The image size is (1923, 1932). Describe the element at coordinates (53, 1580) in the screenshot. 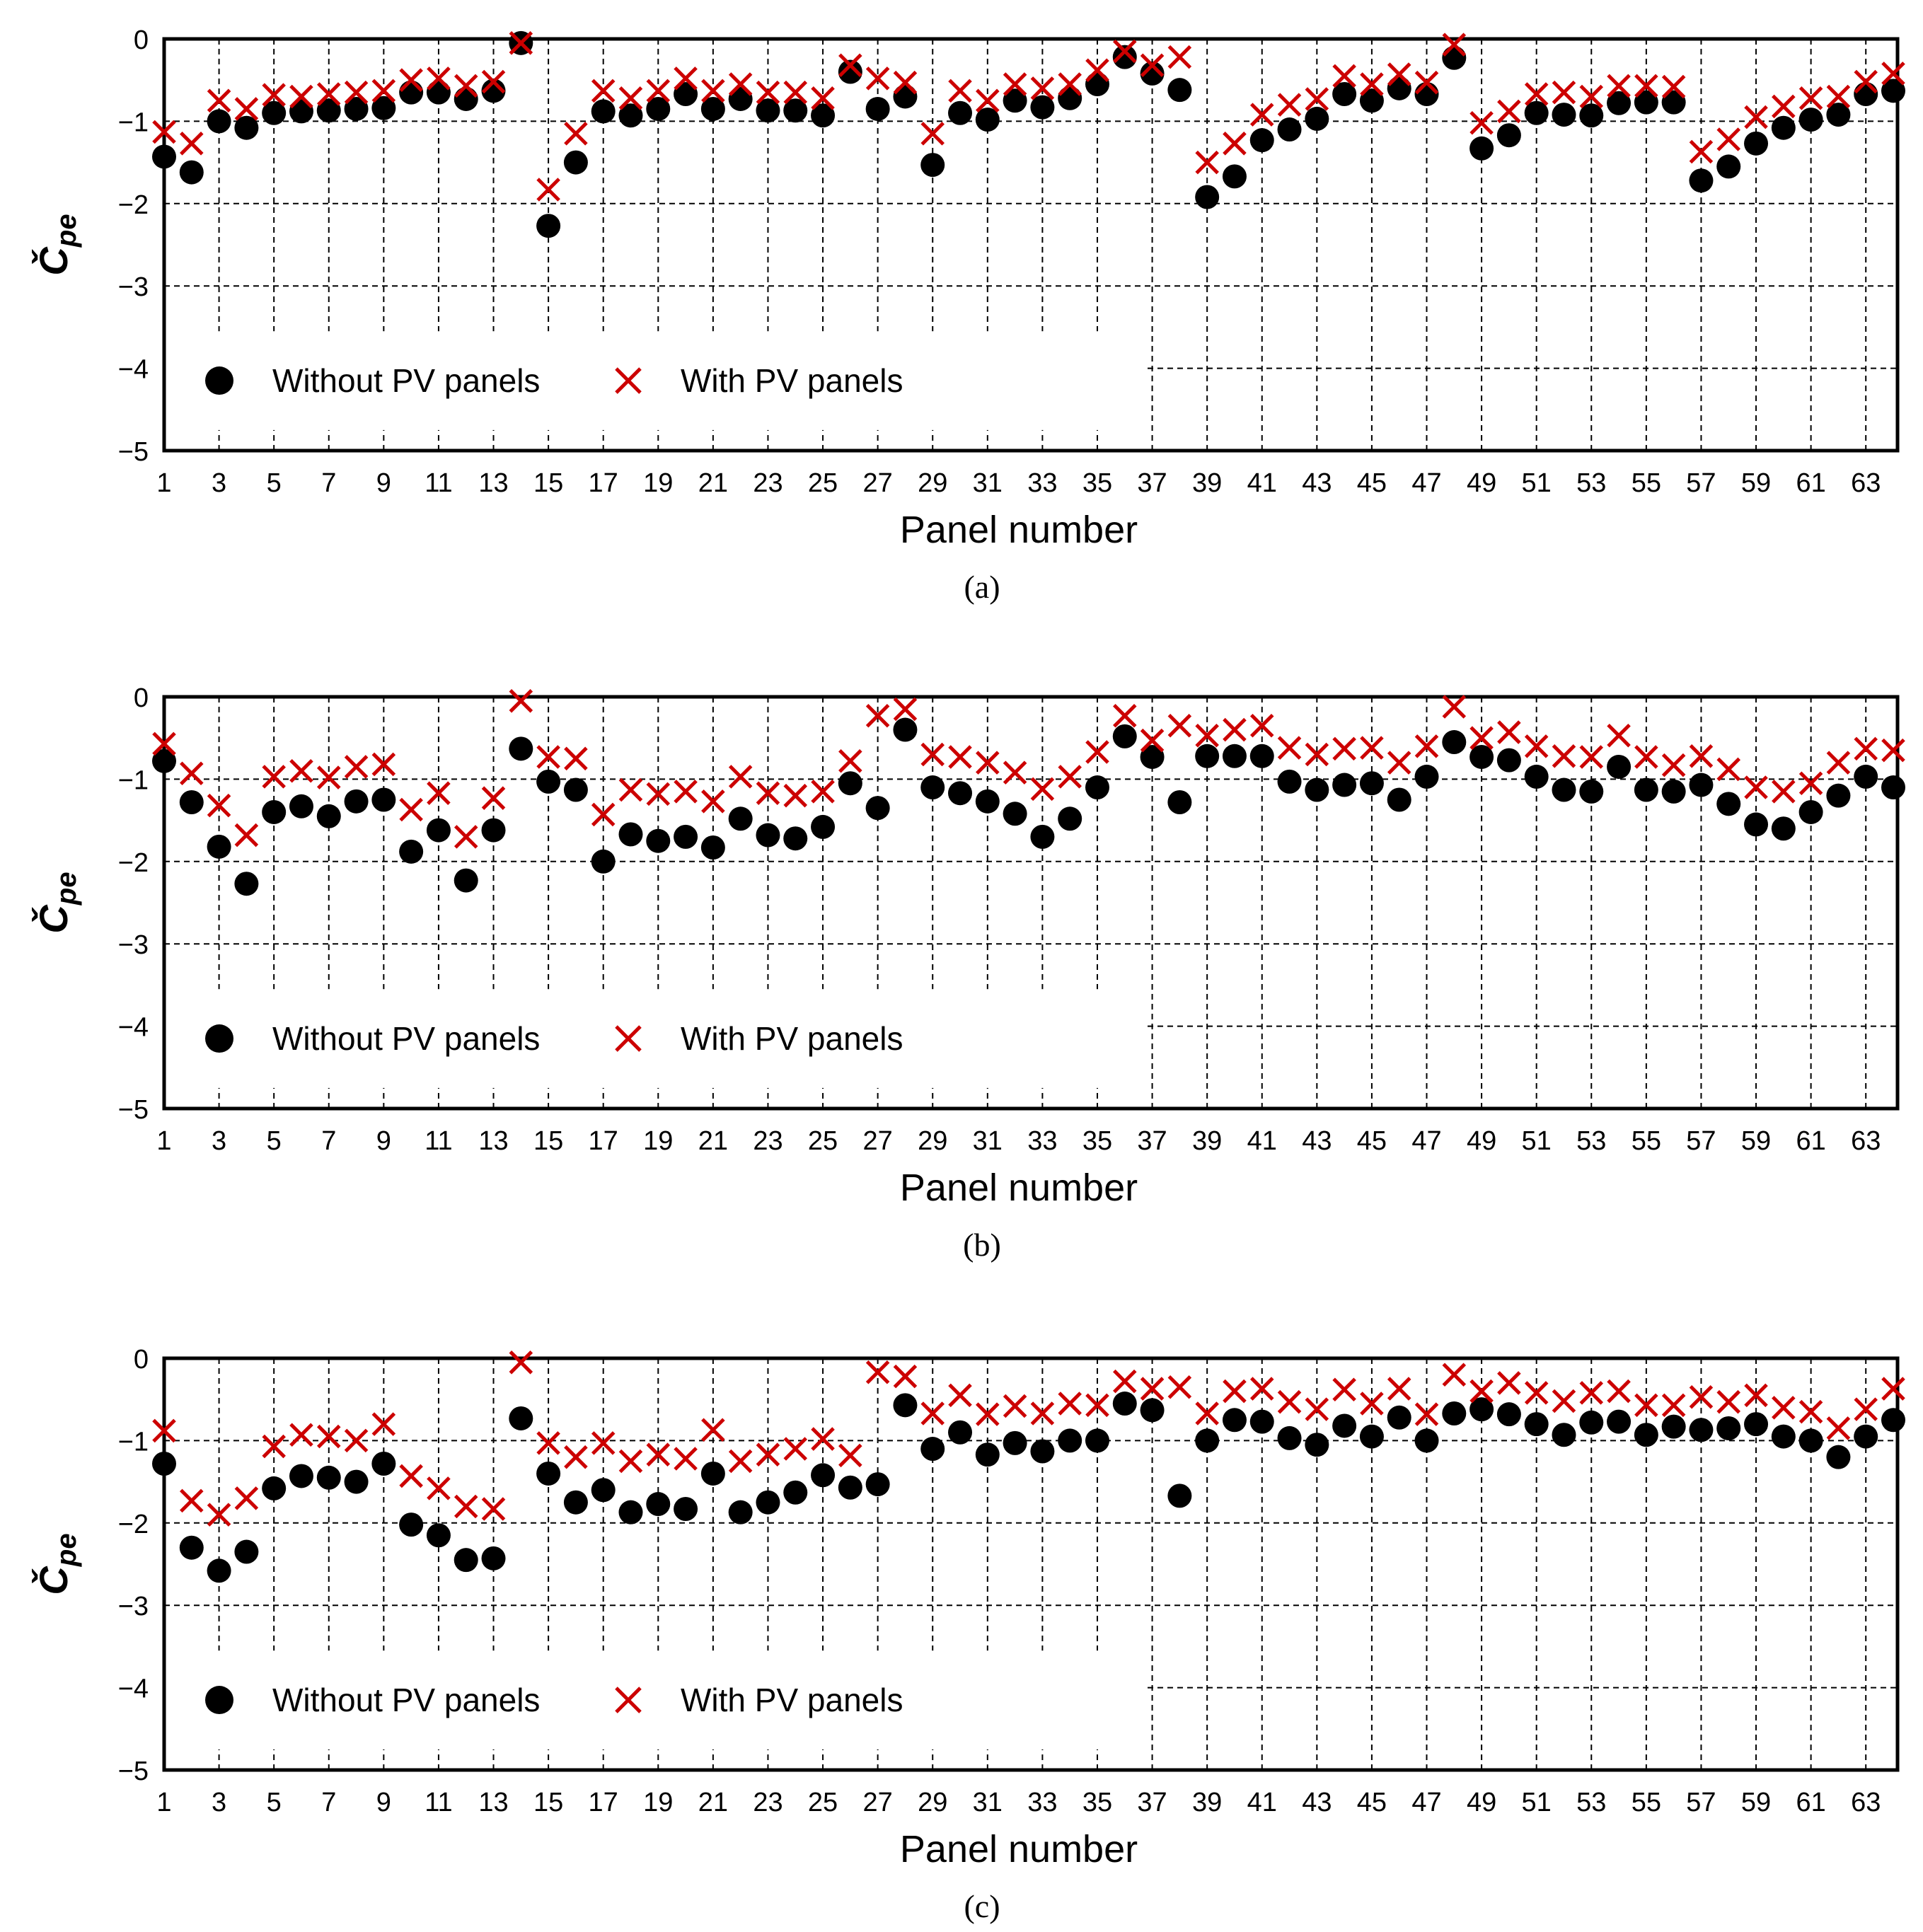

I see `y-axis-label-main: Č` at that location.